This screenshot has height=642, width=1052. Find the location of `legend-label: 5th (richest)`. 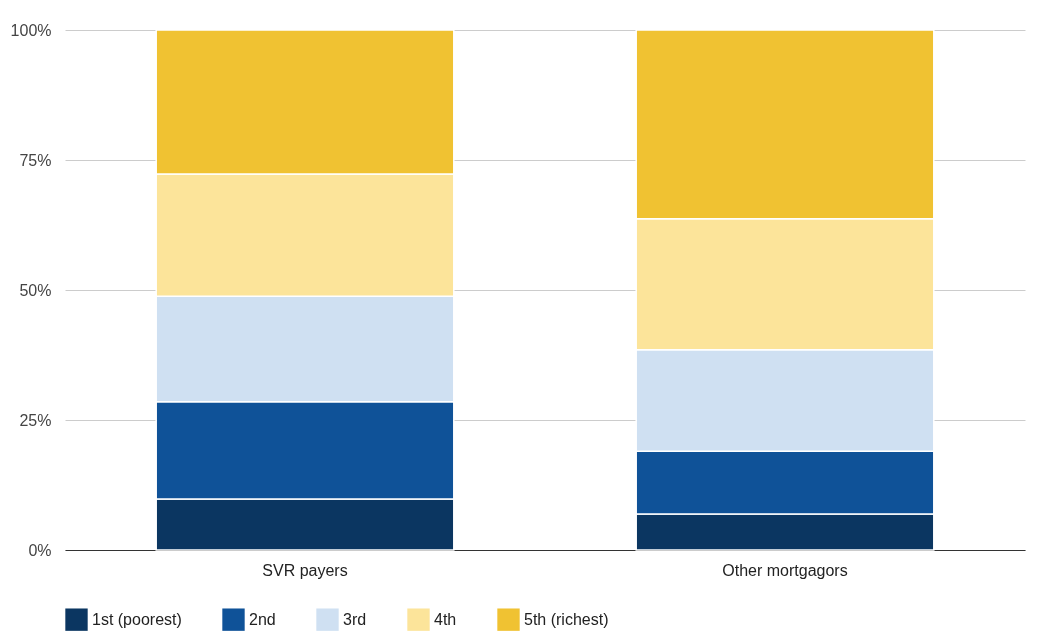

legend-label: 5th (richest) is located at coordinates (566, 619).